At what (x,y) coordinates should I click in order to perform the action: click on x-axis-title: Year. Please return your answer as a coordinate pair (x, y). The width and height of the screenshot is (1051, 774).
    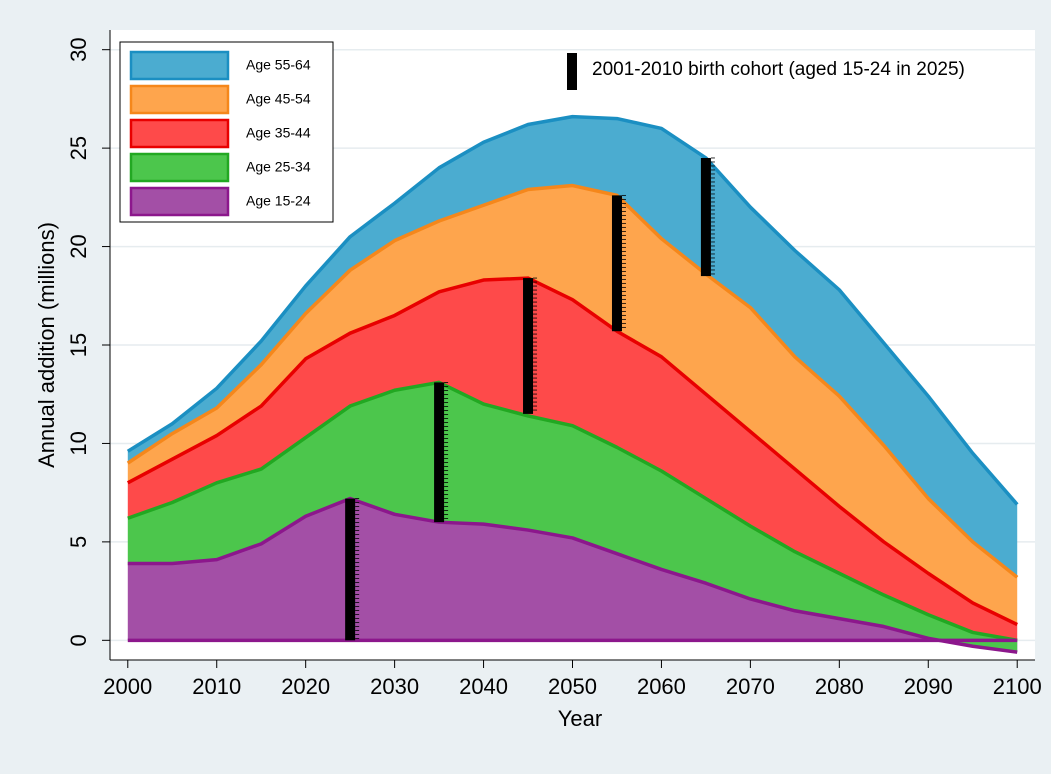
    Looking at the image, I should click on (580, 718).